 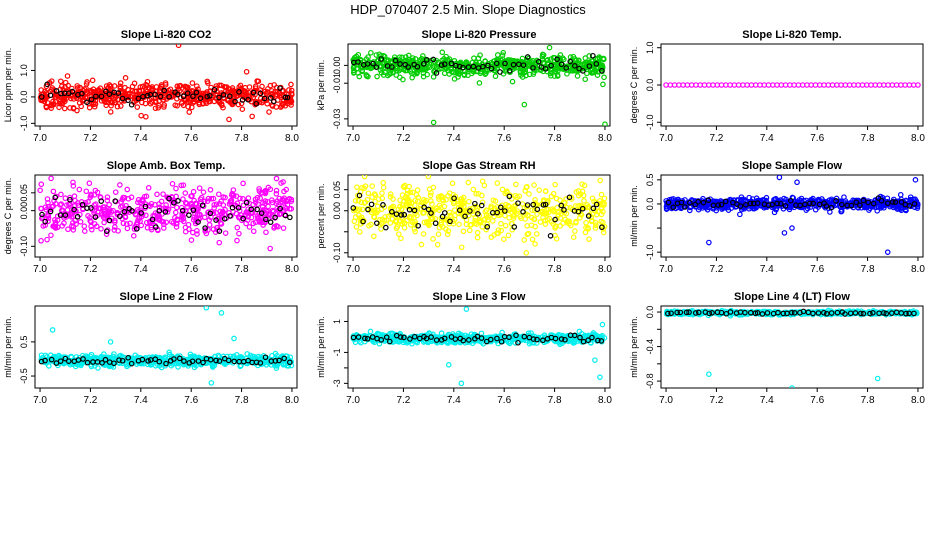 What do you see at coordinates (479, 35) in the screenshot?
I see `panel-title: Slope Li-820 Pressure` at bounding box center [479, 35].